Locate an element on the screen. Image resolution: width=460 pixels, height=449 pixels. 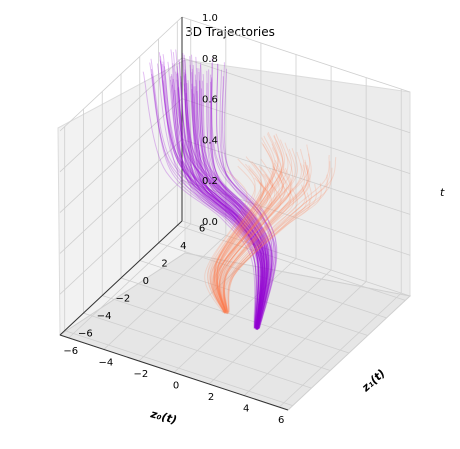
orange-trajectories is located at coordinates (270, 223).